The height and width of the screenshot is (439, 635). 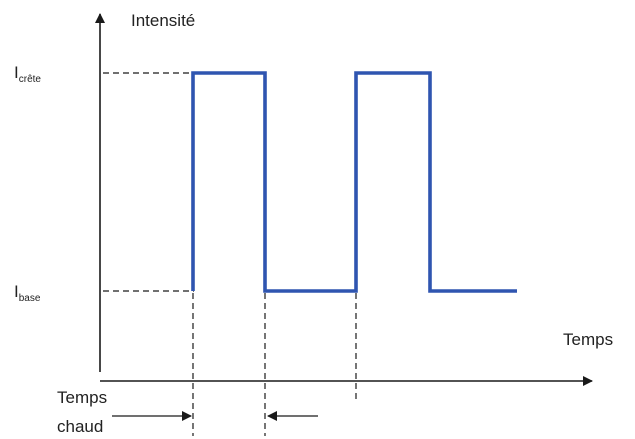 I want to click on peak-label-sub: crête, so click(x=30, y=79).